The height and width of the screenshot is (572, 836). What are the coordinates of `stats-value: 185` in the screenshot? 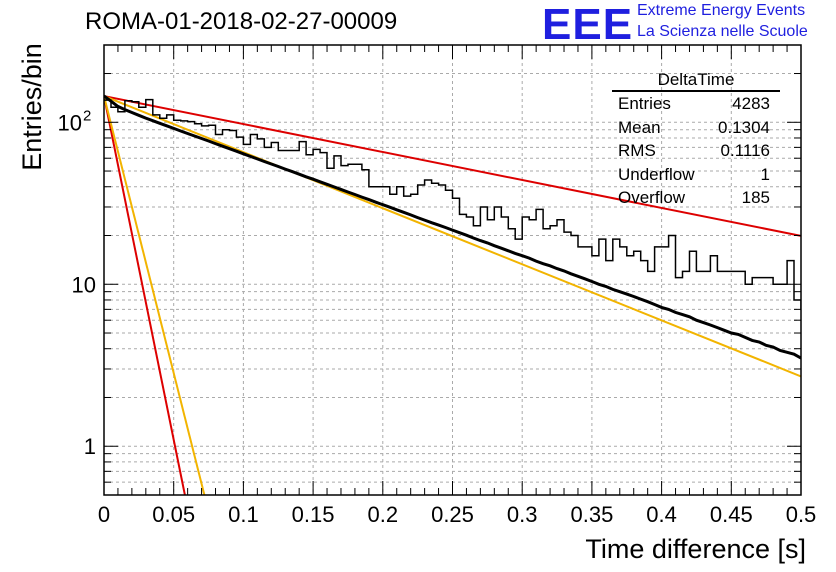 It's located at (755, 197).